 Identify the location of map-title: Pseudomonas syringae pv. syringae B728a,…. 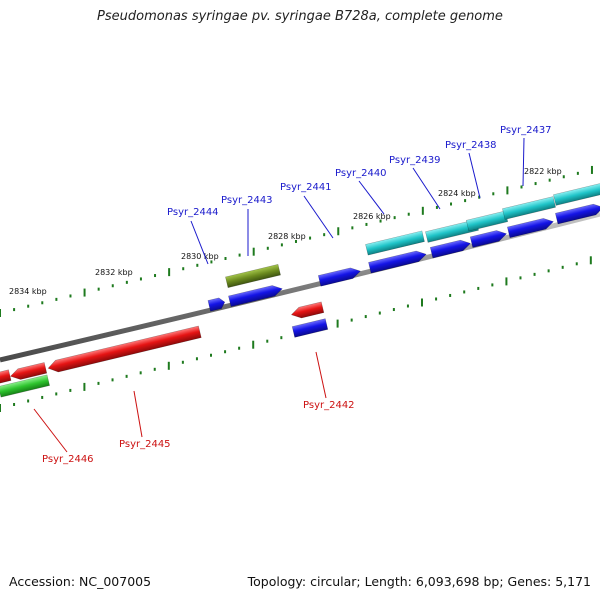
(300, 16).